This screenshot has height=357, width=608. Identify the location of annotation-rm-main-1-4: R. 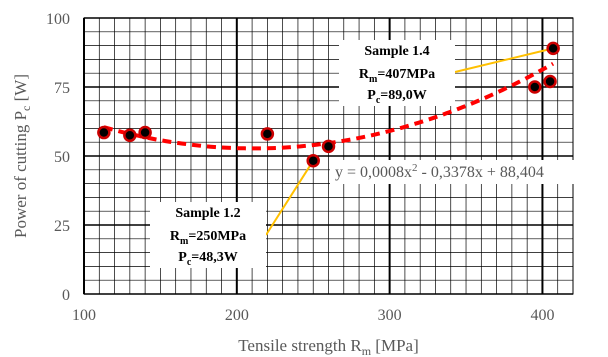
(364, 74).